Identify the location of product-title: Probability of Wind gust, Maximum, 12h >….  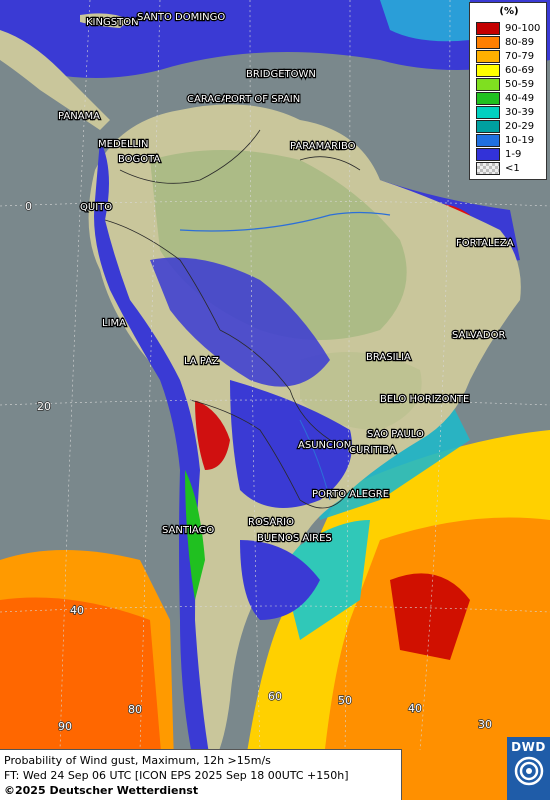
(137, 760).